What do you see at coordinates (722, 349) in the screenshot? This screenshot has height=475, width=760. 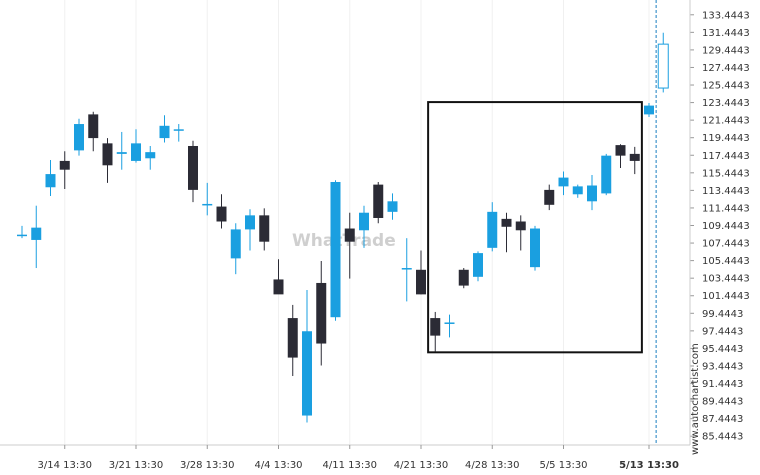 I see `y-tick-label: 95.4443` at bounding box center [722, 349].